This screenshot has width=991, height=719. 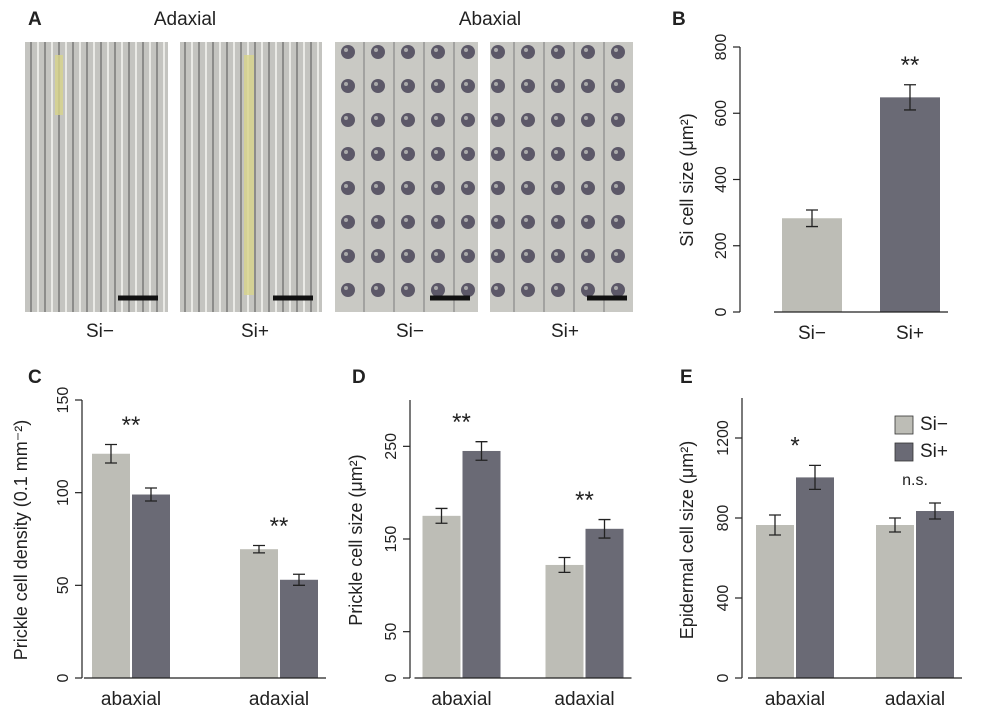 I want to click on legend-label: Si−, so click(x=934, y=424).